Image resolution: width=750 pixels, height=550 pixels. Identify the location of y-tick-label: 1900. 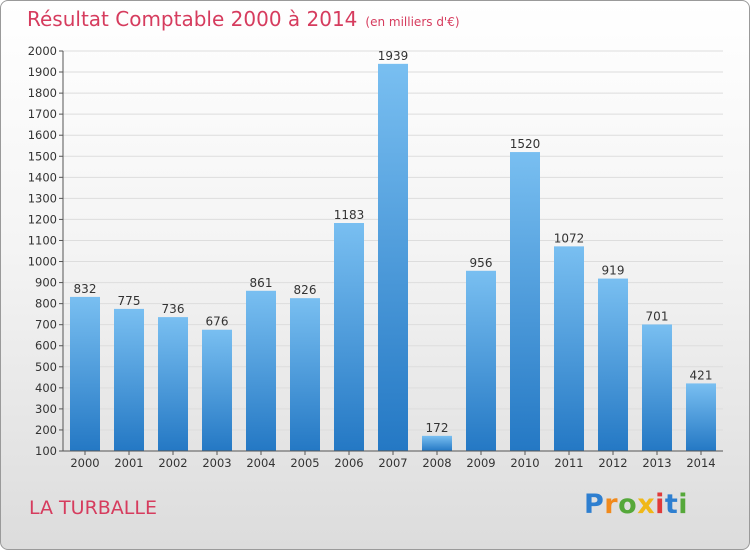
(42, 72).